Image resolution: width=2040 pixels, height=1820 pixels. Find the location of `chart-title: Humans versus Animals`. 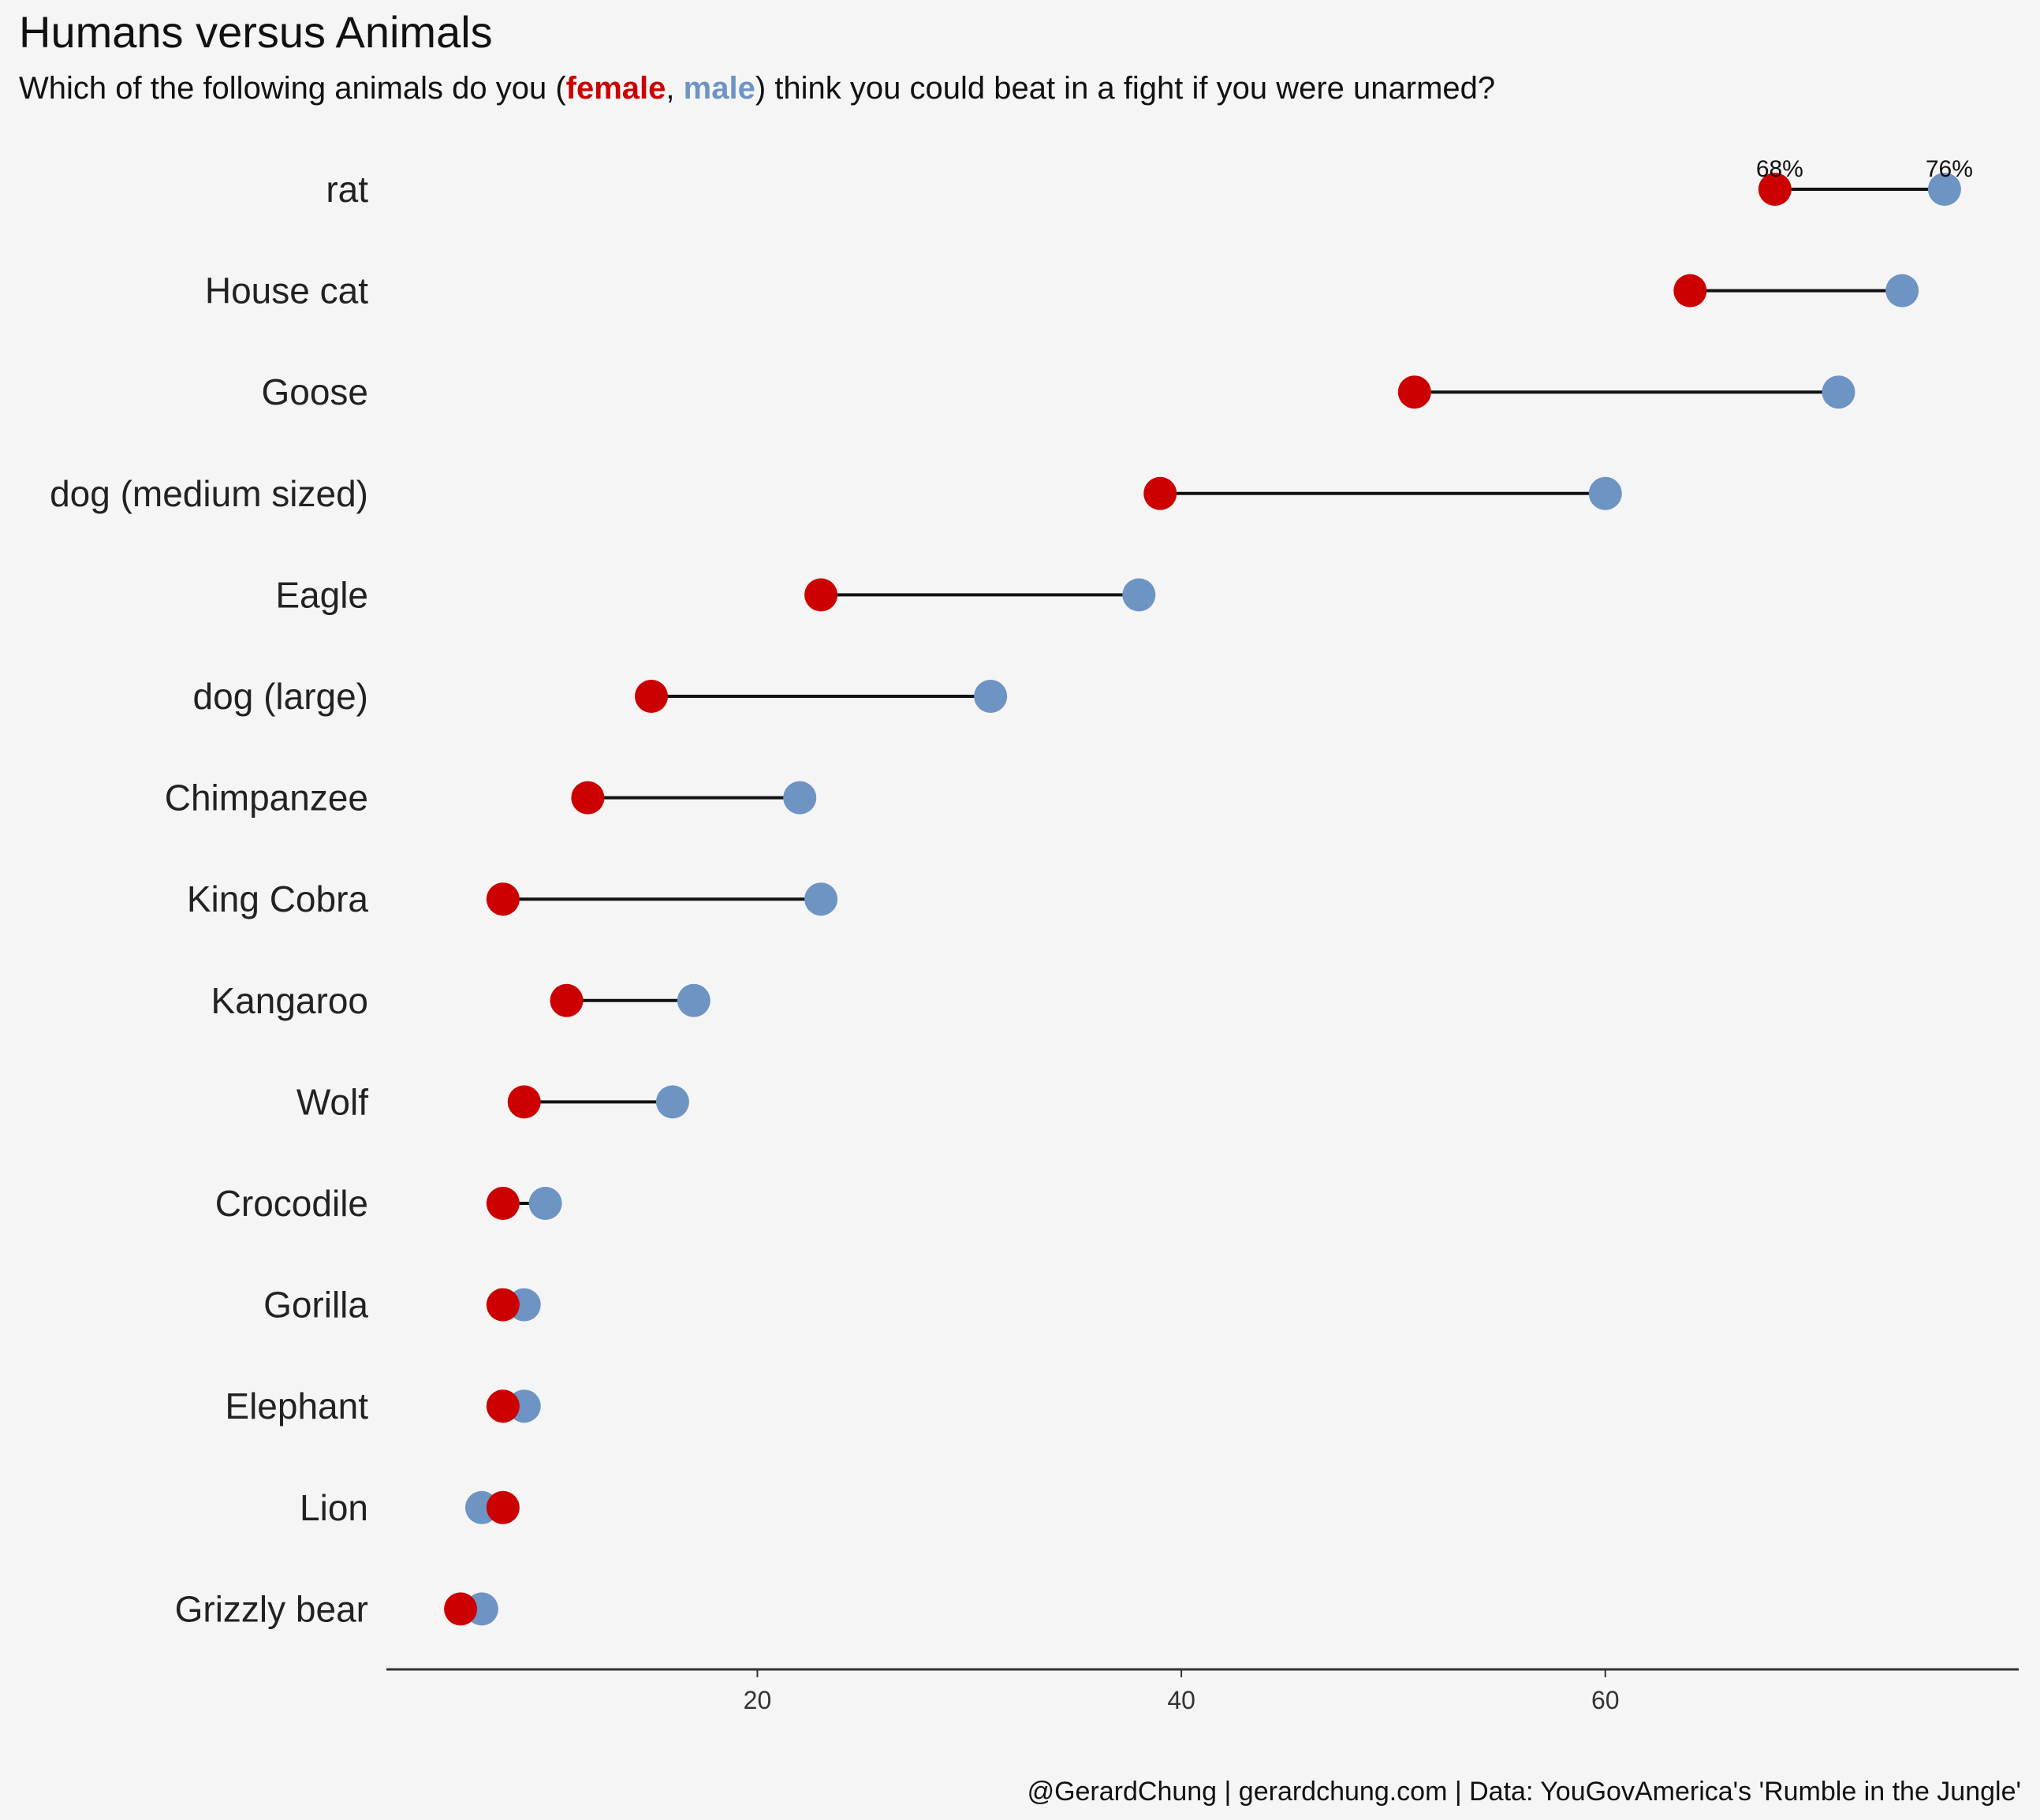

chart-title: Humans versus Animals is located at coordinates (256, 32).